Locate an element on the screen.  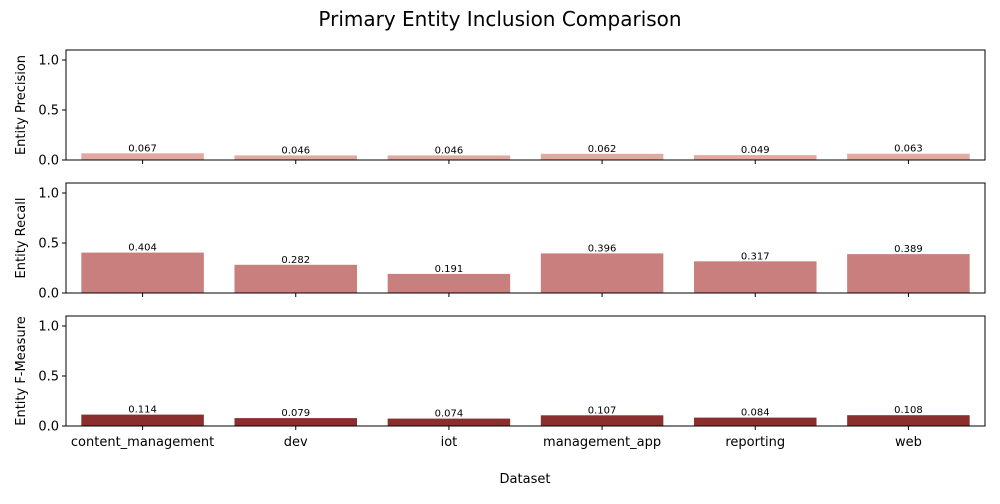
bar-value-label: 0.049 is located at coordinates (755, 150).